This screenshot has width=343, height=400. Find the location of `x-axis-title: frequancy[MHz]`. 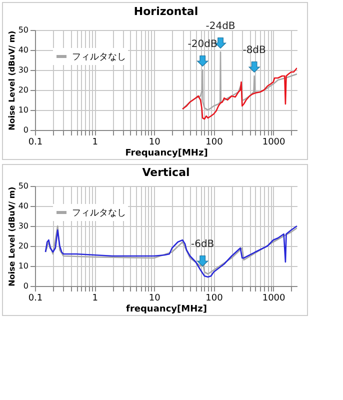

x-axis-title: frequancy[MHz] is located at coordinates (166, 309).